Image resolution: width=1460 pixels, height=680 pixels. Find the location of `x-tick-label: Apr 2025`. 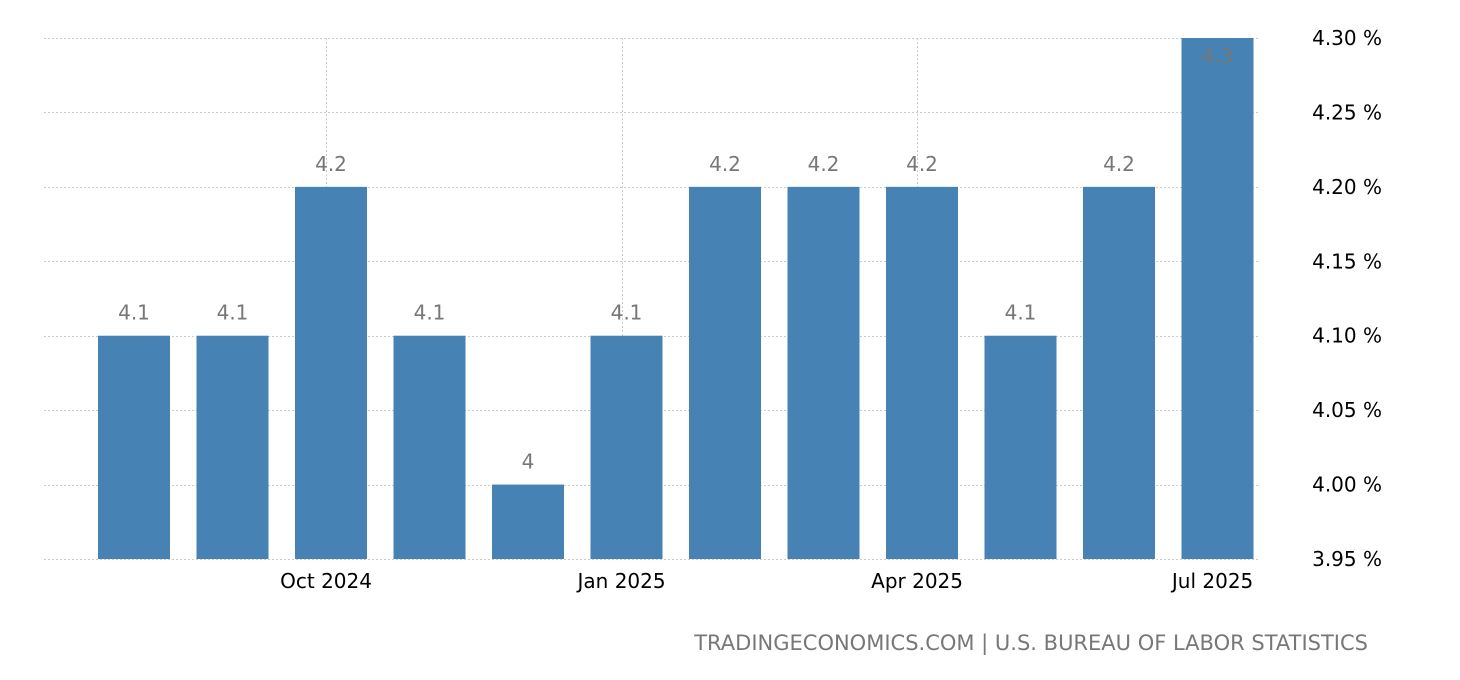

x-tick-label: Apr 2025 is located at coordinates (917, 581).